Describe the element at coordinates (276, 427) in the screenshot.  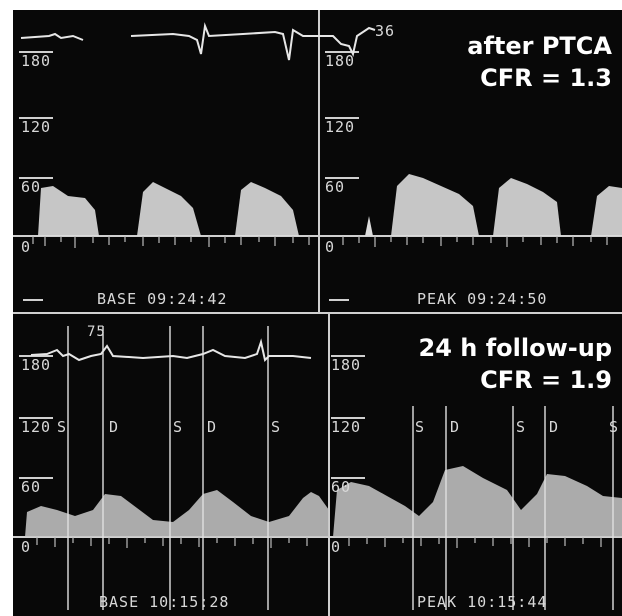
I see `bottom-base-phase-s3: S` at that location.